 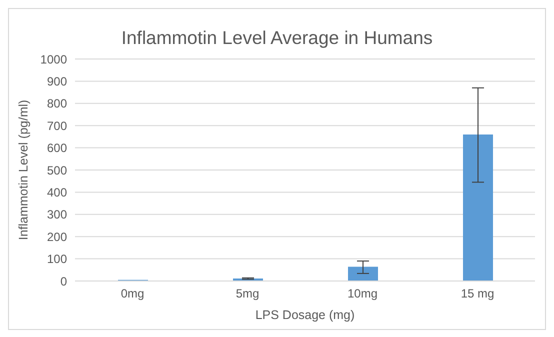 What do you see at coordinates (57, 237) in the screenshot?
I see `y-tick-label: 200` at bounding box center [57, 237].